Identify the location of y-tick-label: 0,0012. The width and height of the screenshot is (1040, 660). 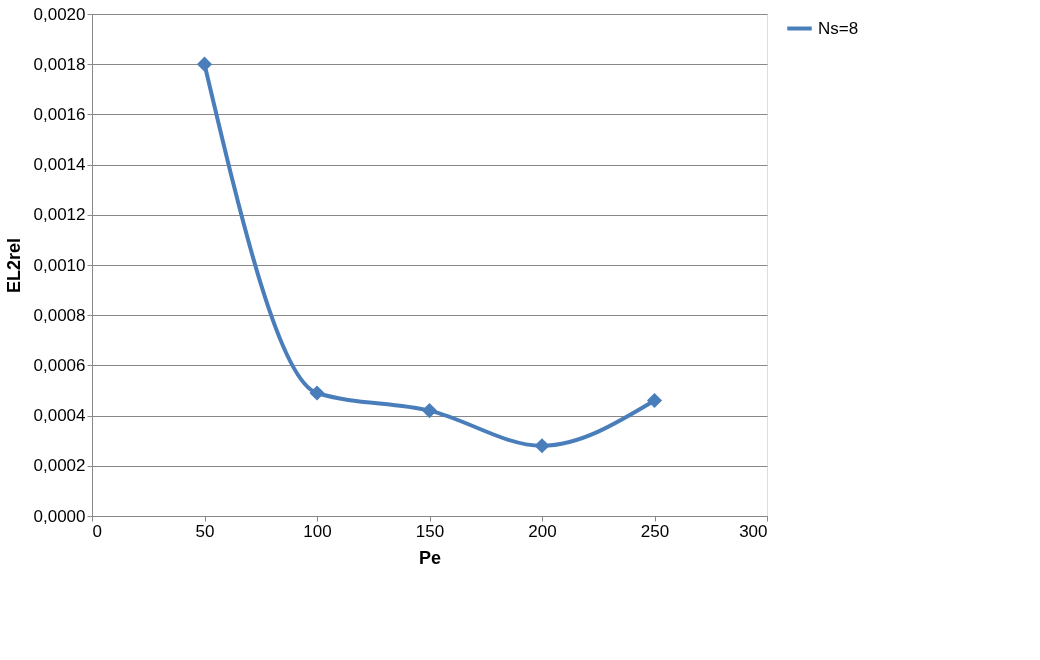
(59, 215).